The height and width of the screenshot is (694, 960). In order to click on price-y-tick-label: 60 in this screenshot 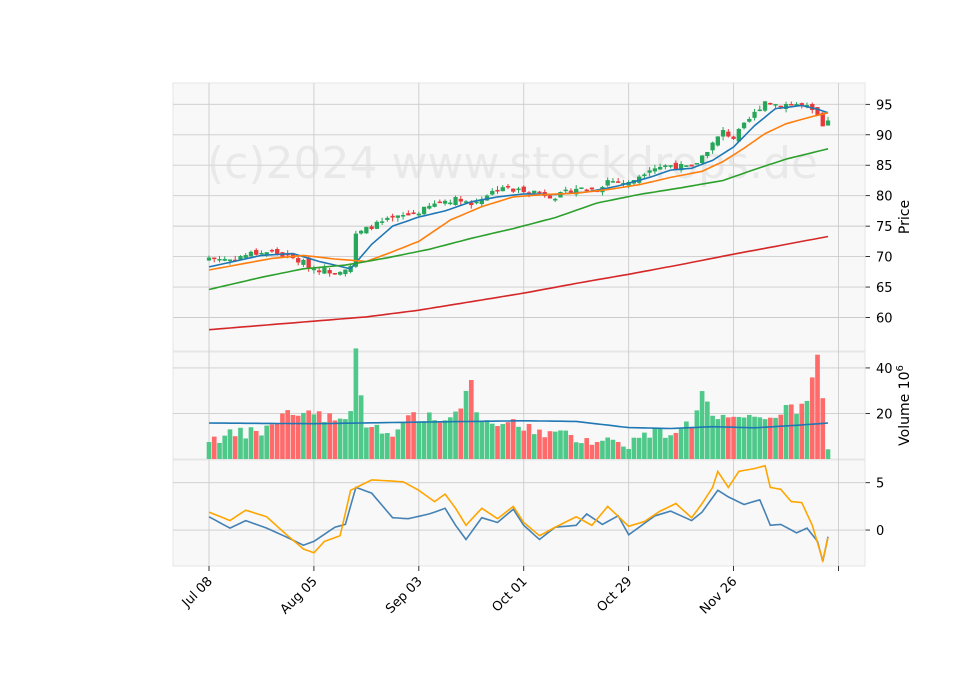, I will do `click(884, 319)`.